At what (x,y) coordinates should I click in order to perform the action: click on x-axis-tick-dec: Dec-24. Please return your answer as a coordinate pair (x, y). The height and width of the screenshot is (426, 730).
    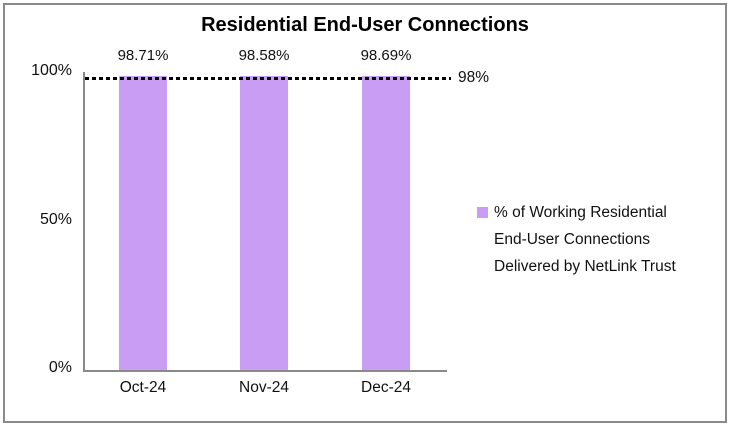
    Looking at the image, I should click on (386, 387).